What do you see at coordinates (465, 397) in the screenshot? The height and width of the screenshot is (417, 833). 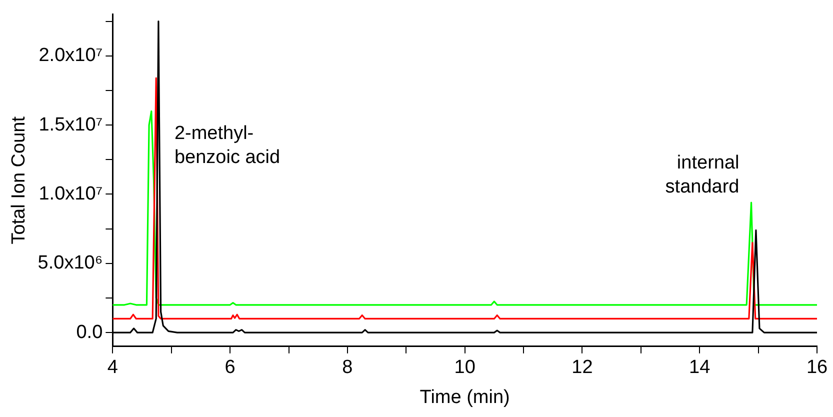 I see `x-axis-title: Time (min)` at bounding box center [465, 397].